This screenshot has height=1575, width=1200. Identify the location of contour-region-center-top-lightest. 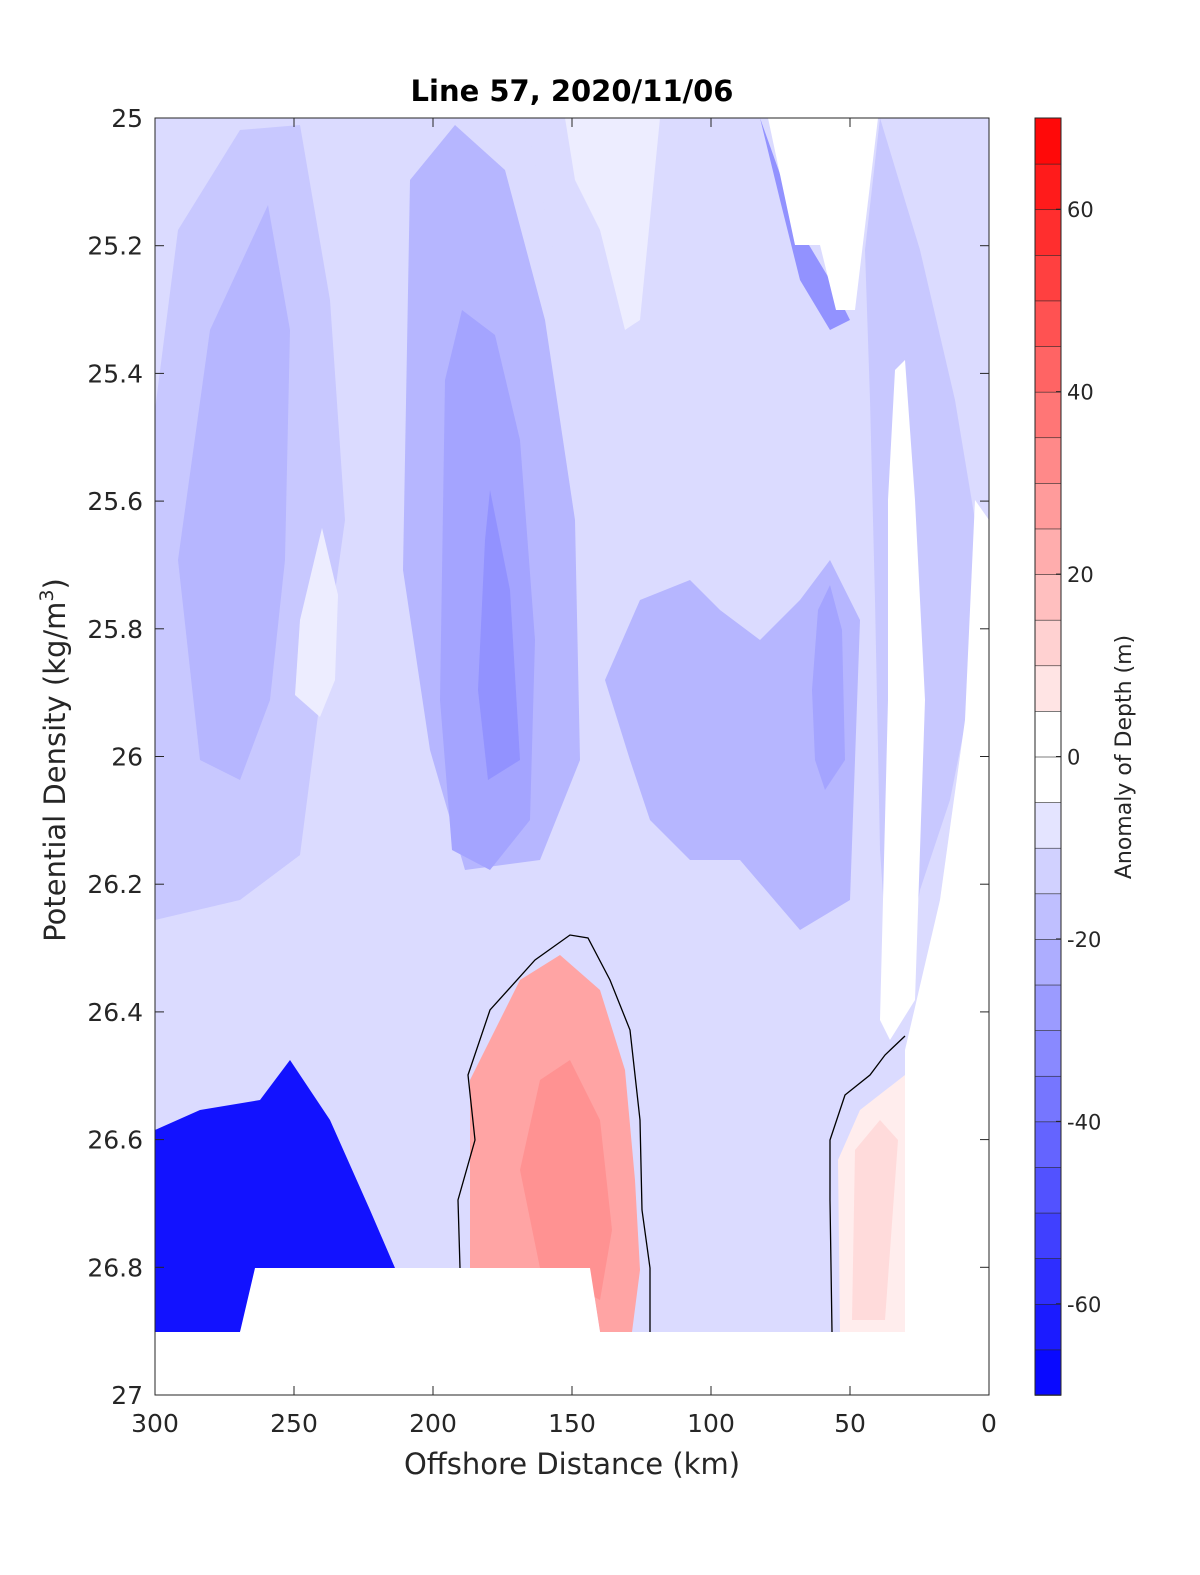
(612, 224).